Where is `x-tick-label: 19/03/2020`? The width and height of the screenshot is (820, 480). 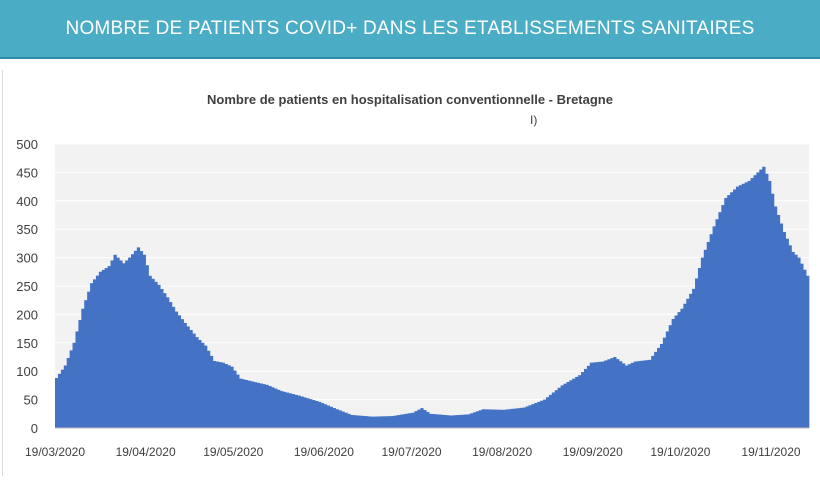 x-tick-label: 19/03/2020 is located at coordinates (55, 452).